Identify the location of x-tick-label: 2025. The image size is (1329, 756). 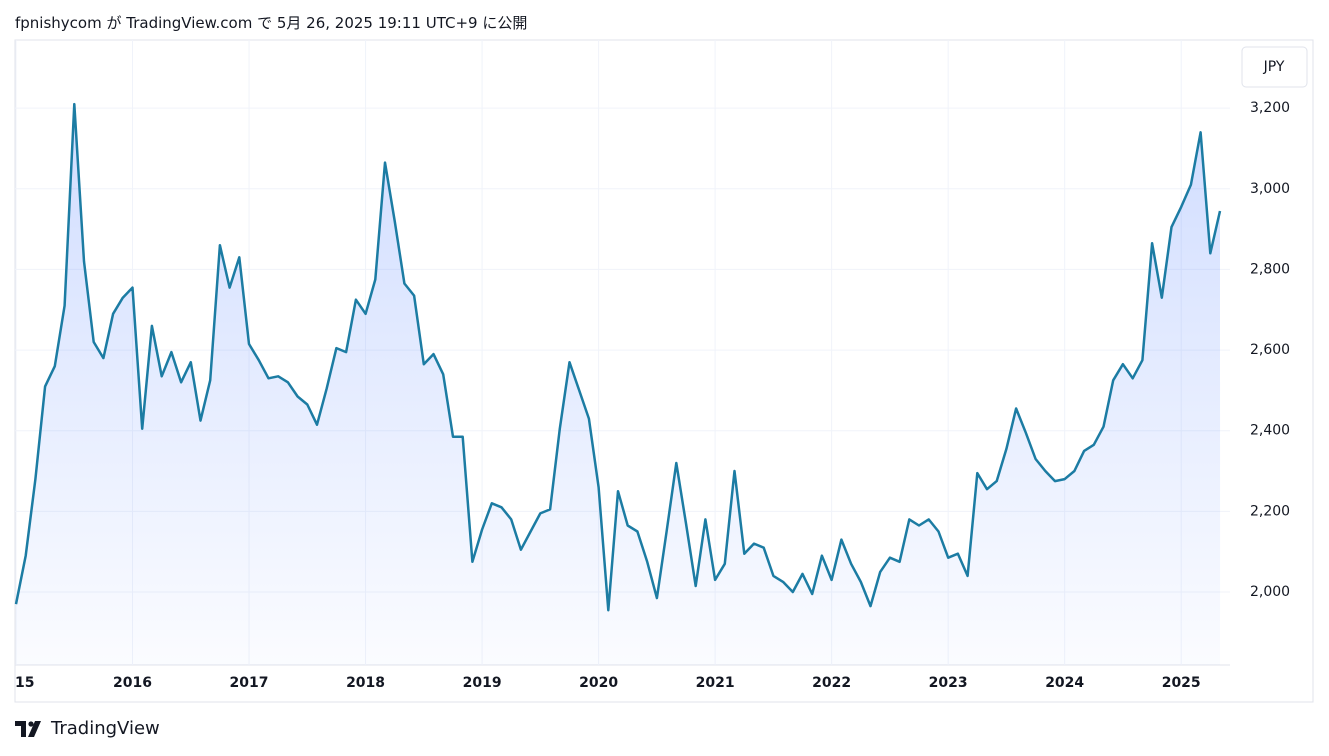
(1181, 683).